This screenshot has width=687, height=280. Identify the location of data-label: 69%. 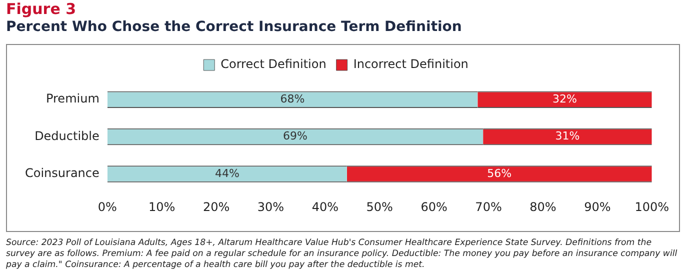
(295, 136).